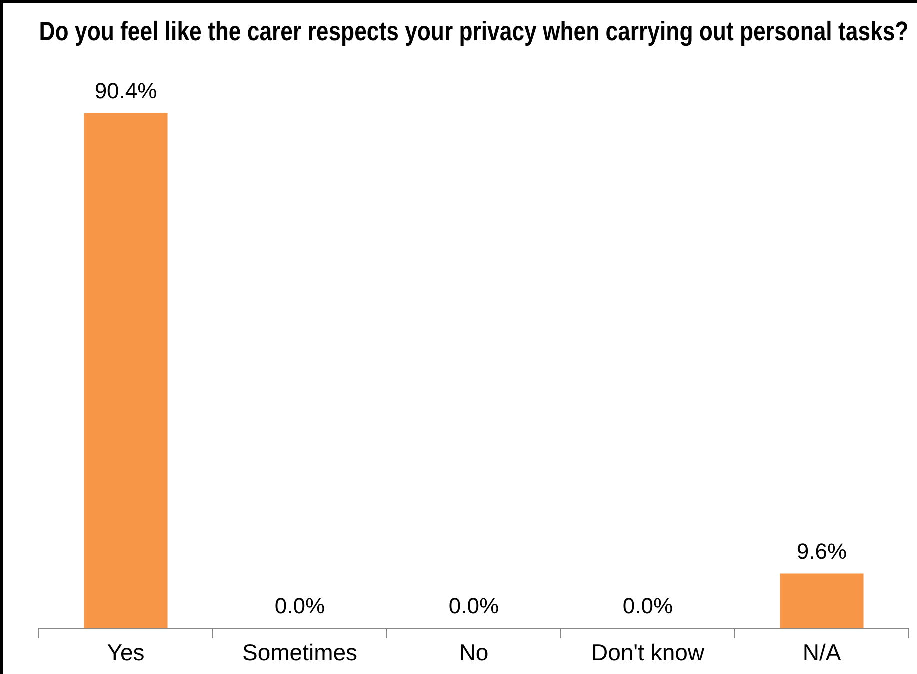  I want to click on x-tick-label: Yes, so click(126, 653).